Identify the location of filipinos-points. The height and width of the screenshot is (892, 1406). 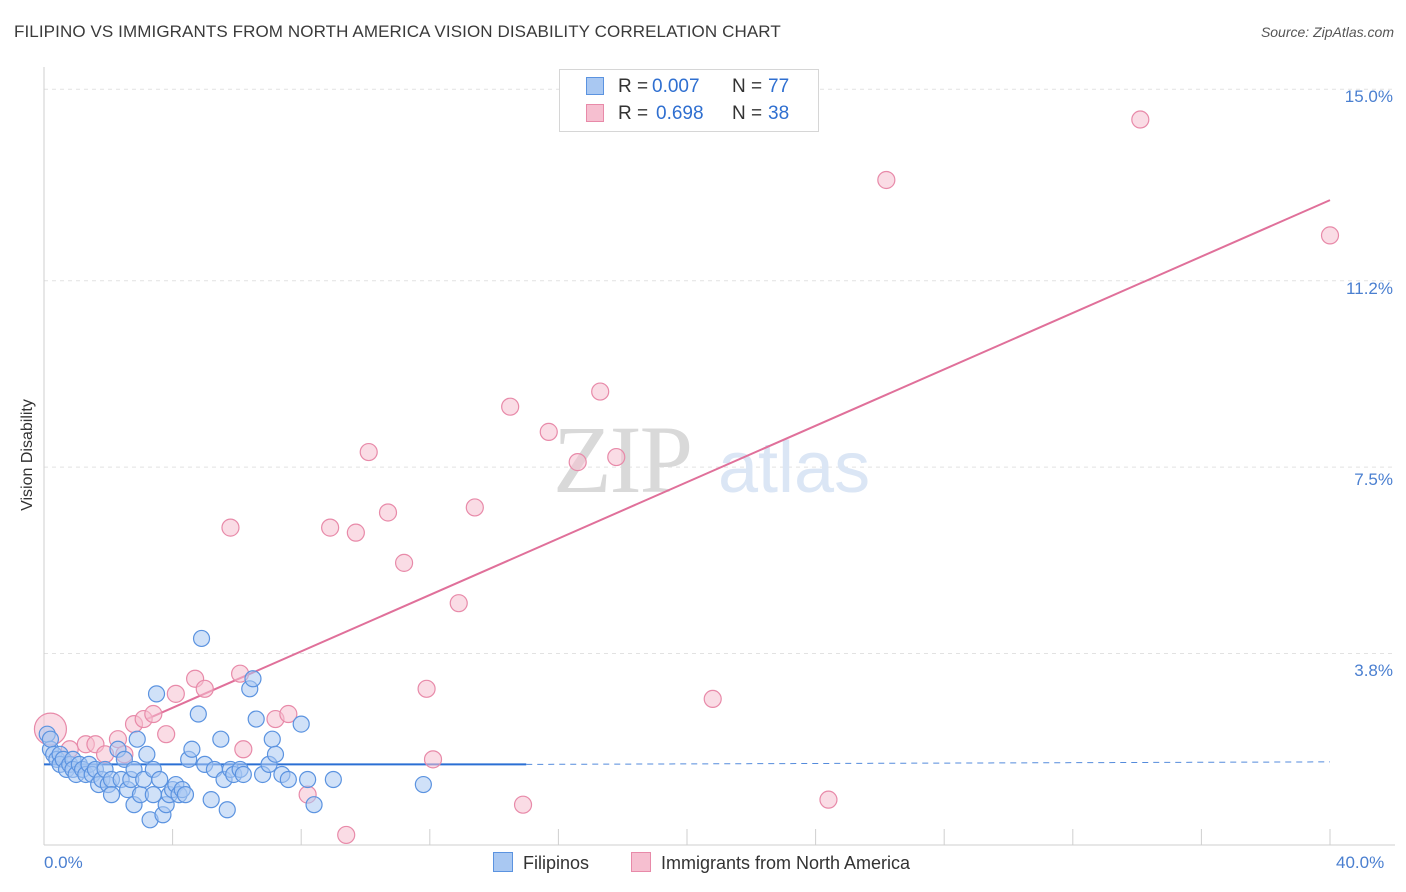
(235, 729).